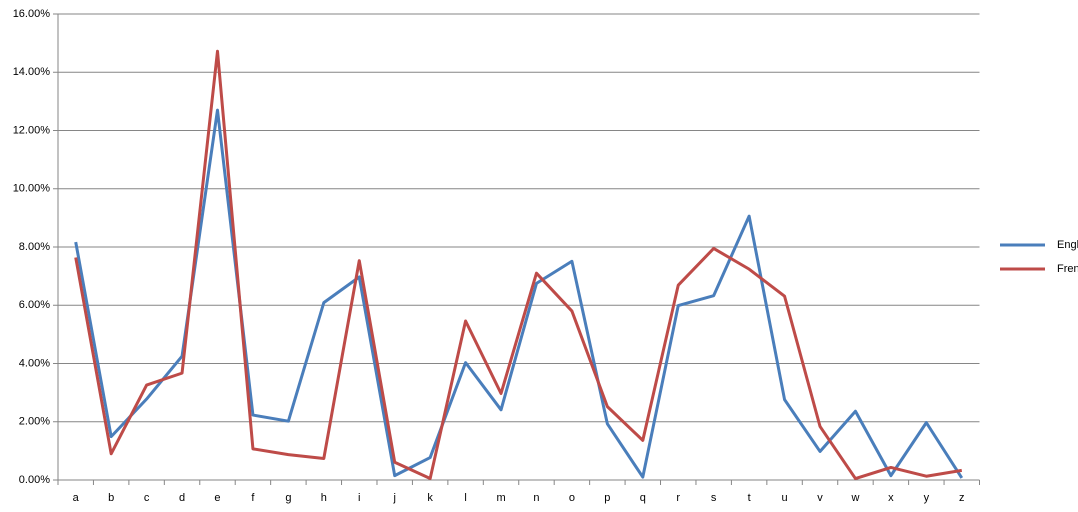 This screenshot has height=512, width=1078. What do you see at coordinates (111, 498) in the screenshot?
I see `x-tick-label: b` at bounding box center [111, 498].